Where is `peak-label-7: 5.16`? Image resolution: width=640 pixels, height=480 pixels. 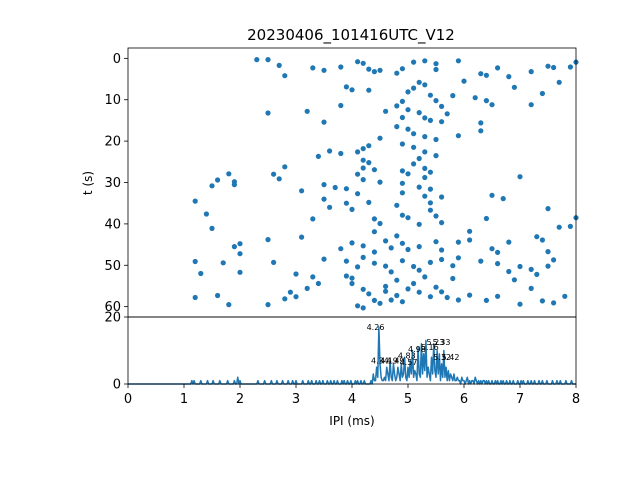
peak-label-7: 5.16 is located at coordinates (430, 347).